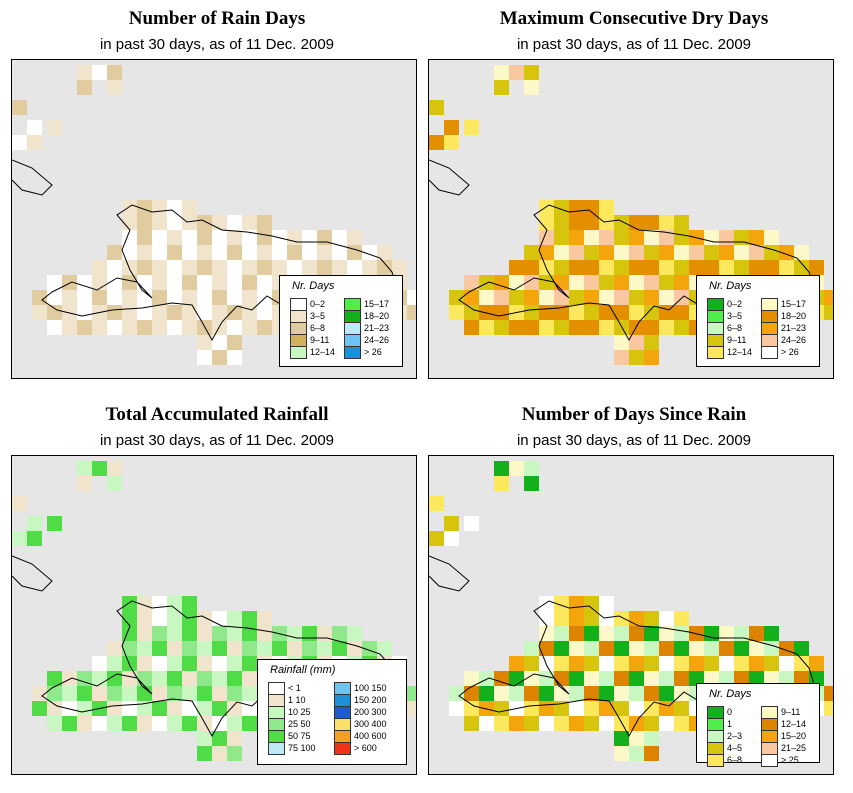 The width and height of the screenshot is (853, 793). What do you see at coordinates (634, 414) in the screenshot?
I see `panel-title: Number of Days Since Rain` at bounding box center [634, 414].